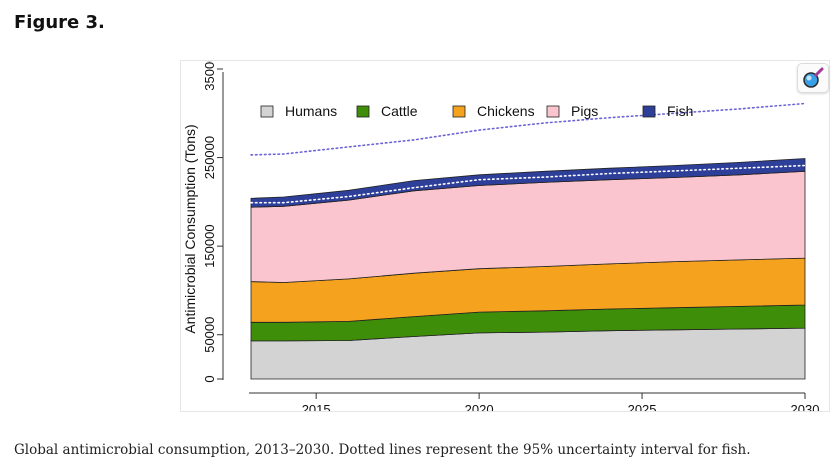 This screenshot has width=840, height=470. I want to click on uncertainty-lower-line, so click(528, 184).